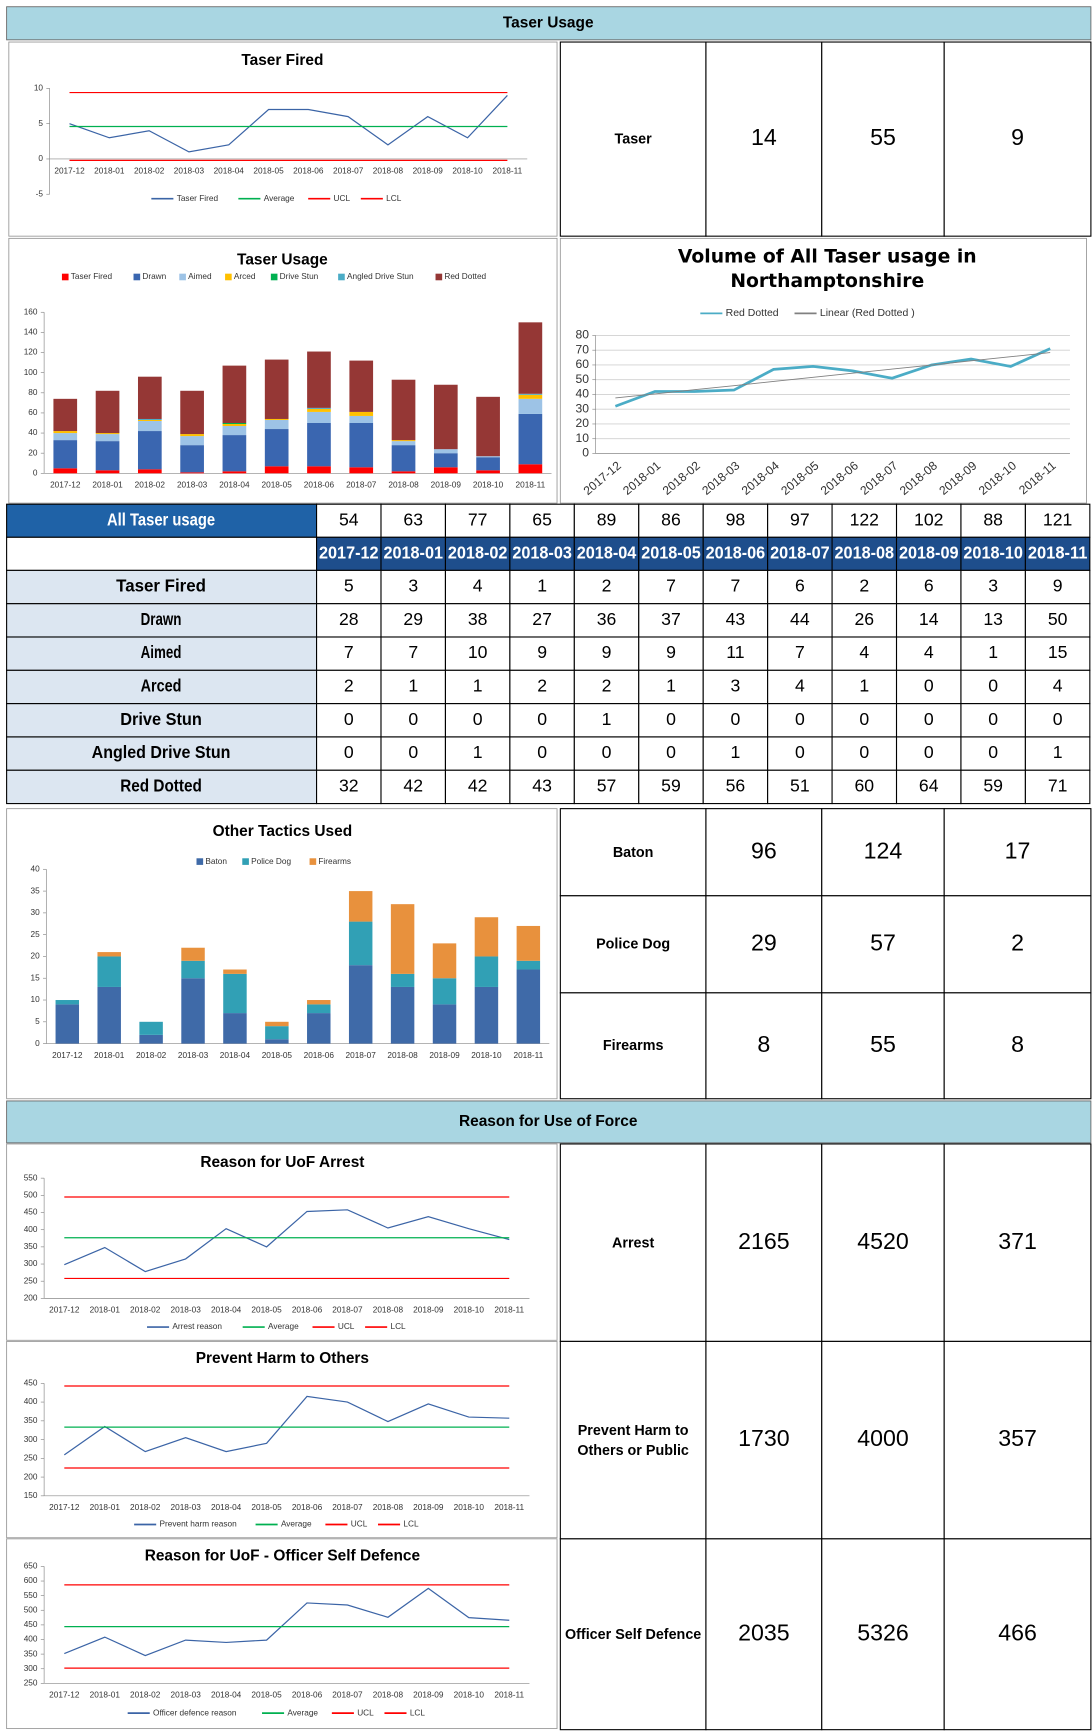 The image size is (1092, 1732). I want to click on y-tick-label: 200, so click(31, 1476).